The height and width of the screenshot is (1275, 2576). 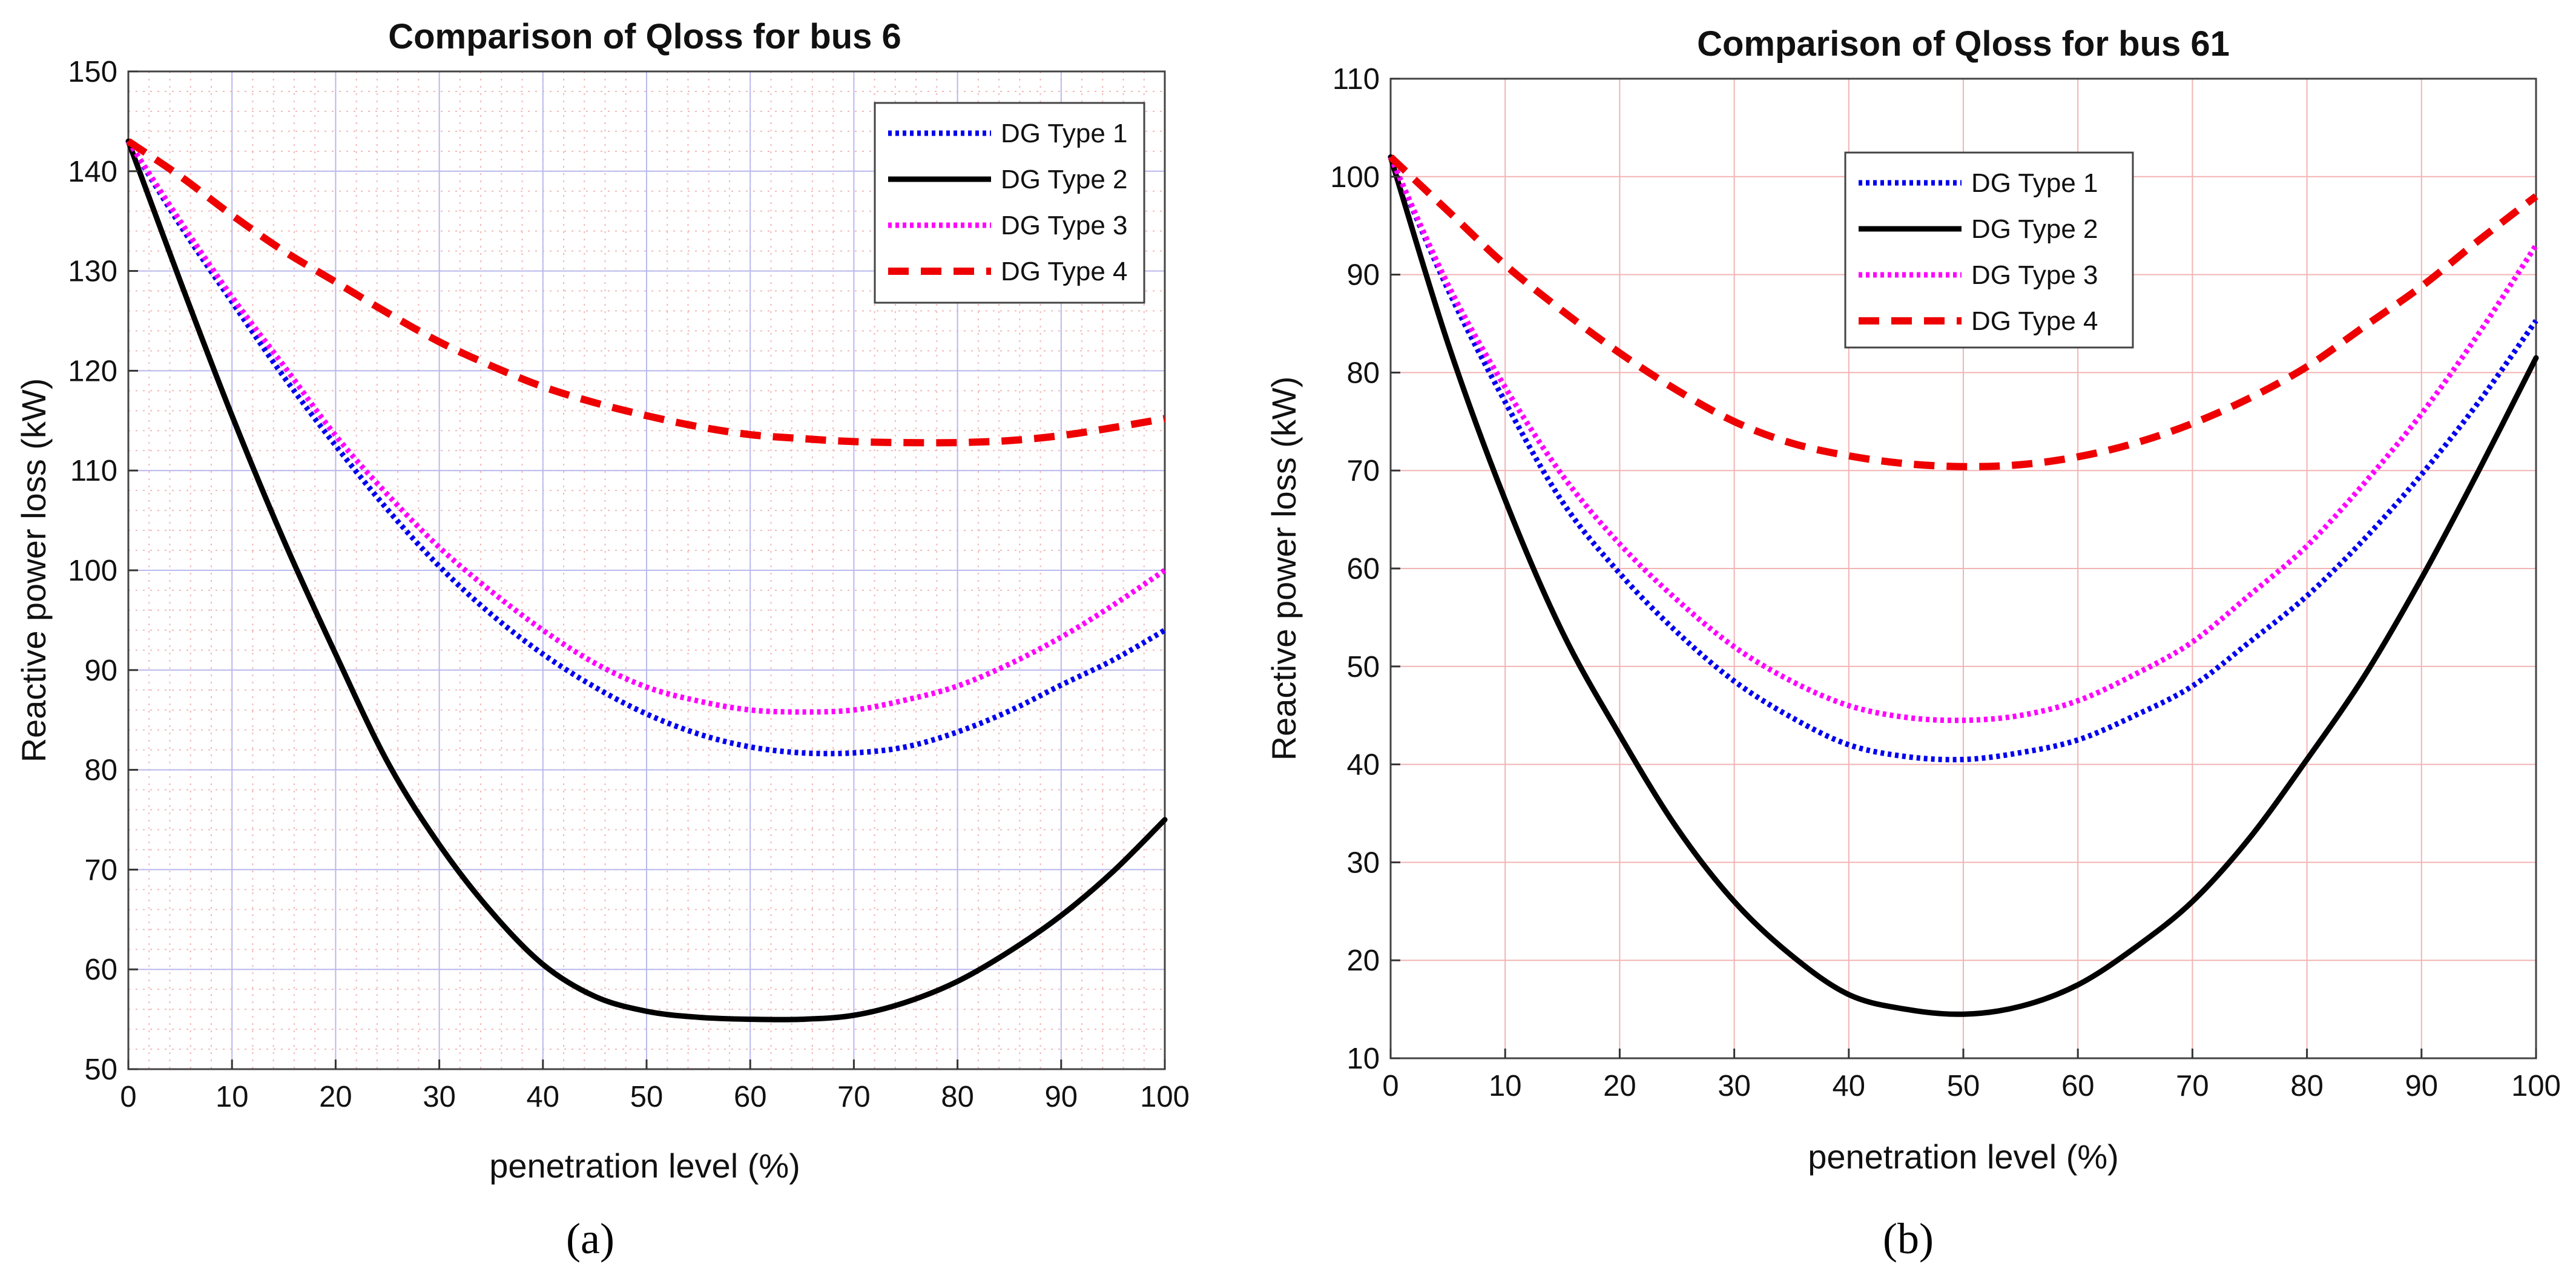 What do you see at coordinates (92, 172) in the screenshot?
I see `y-tick-label: 140` at bounding box center [92, 172].